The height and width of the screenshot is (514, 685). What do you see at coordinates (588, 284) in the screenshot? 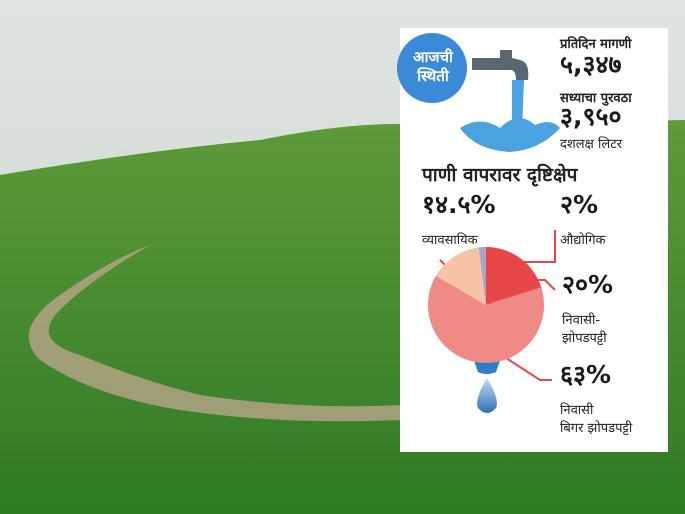
I see `value-label: २०%` at bounding box center [588, 284].